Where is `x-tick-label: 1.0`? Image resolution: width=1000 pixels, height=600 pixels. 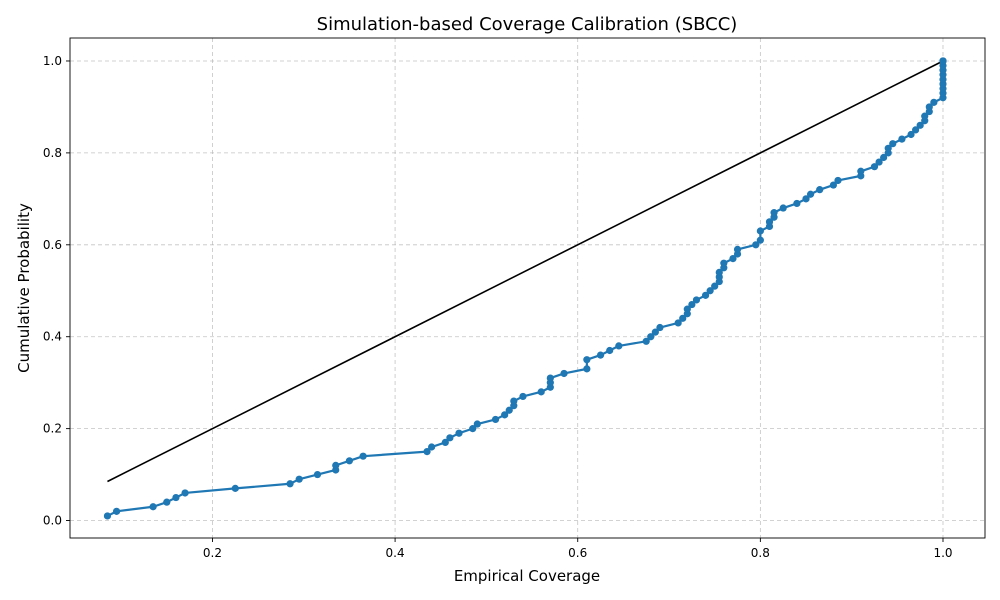 x-tick-label: 1.0 is located at coordinates (942, 553).